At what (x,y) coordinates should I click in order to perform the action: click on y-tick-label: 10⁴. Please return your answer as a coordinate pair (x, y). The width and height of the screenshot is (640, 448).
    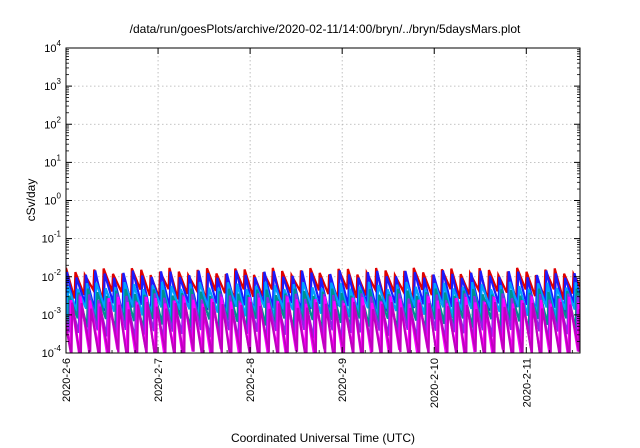
    Looking at the image, I should click on (52, 47).